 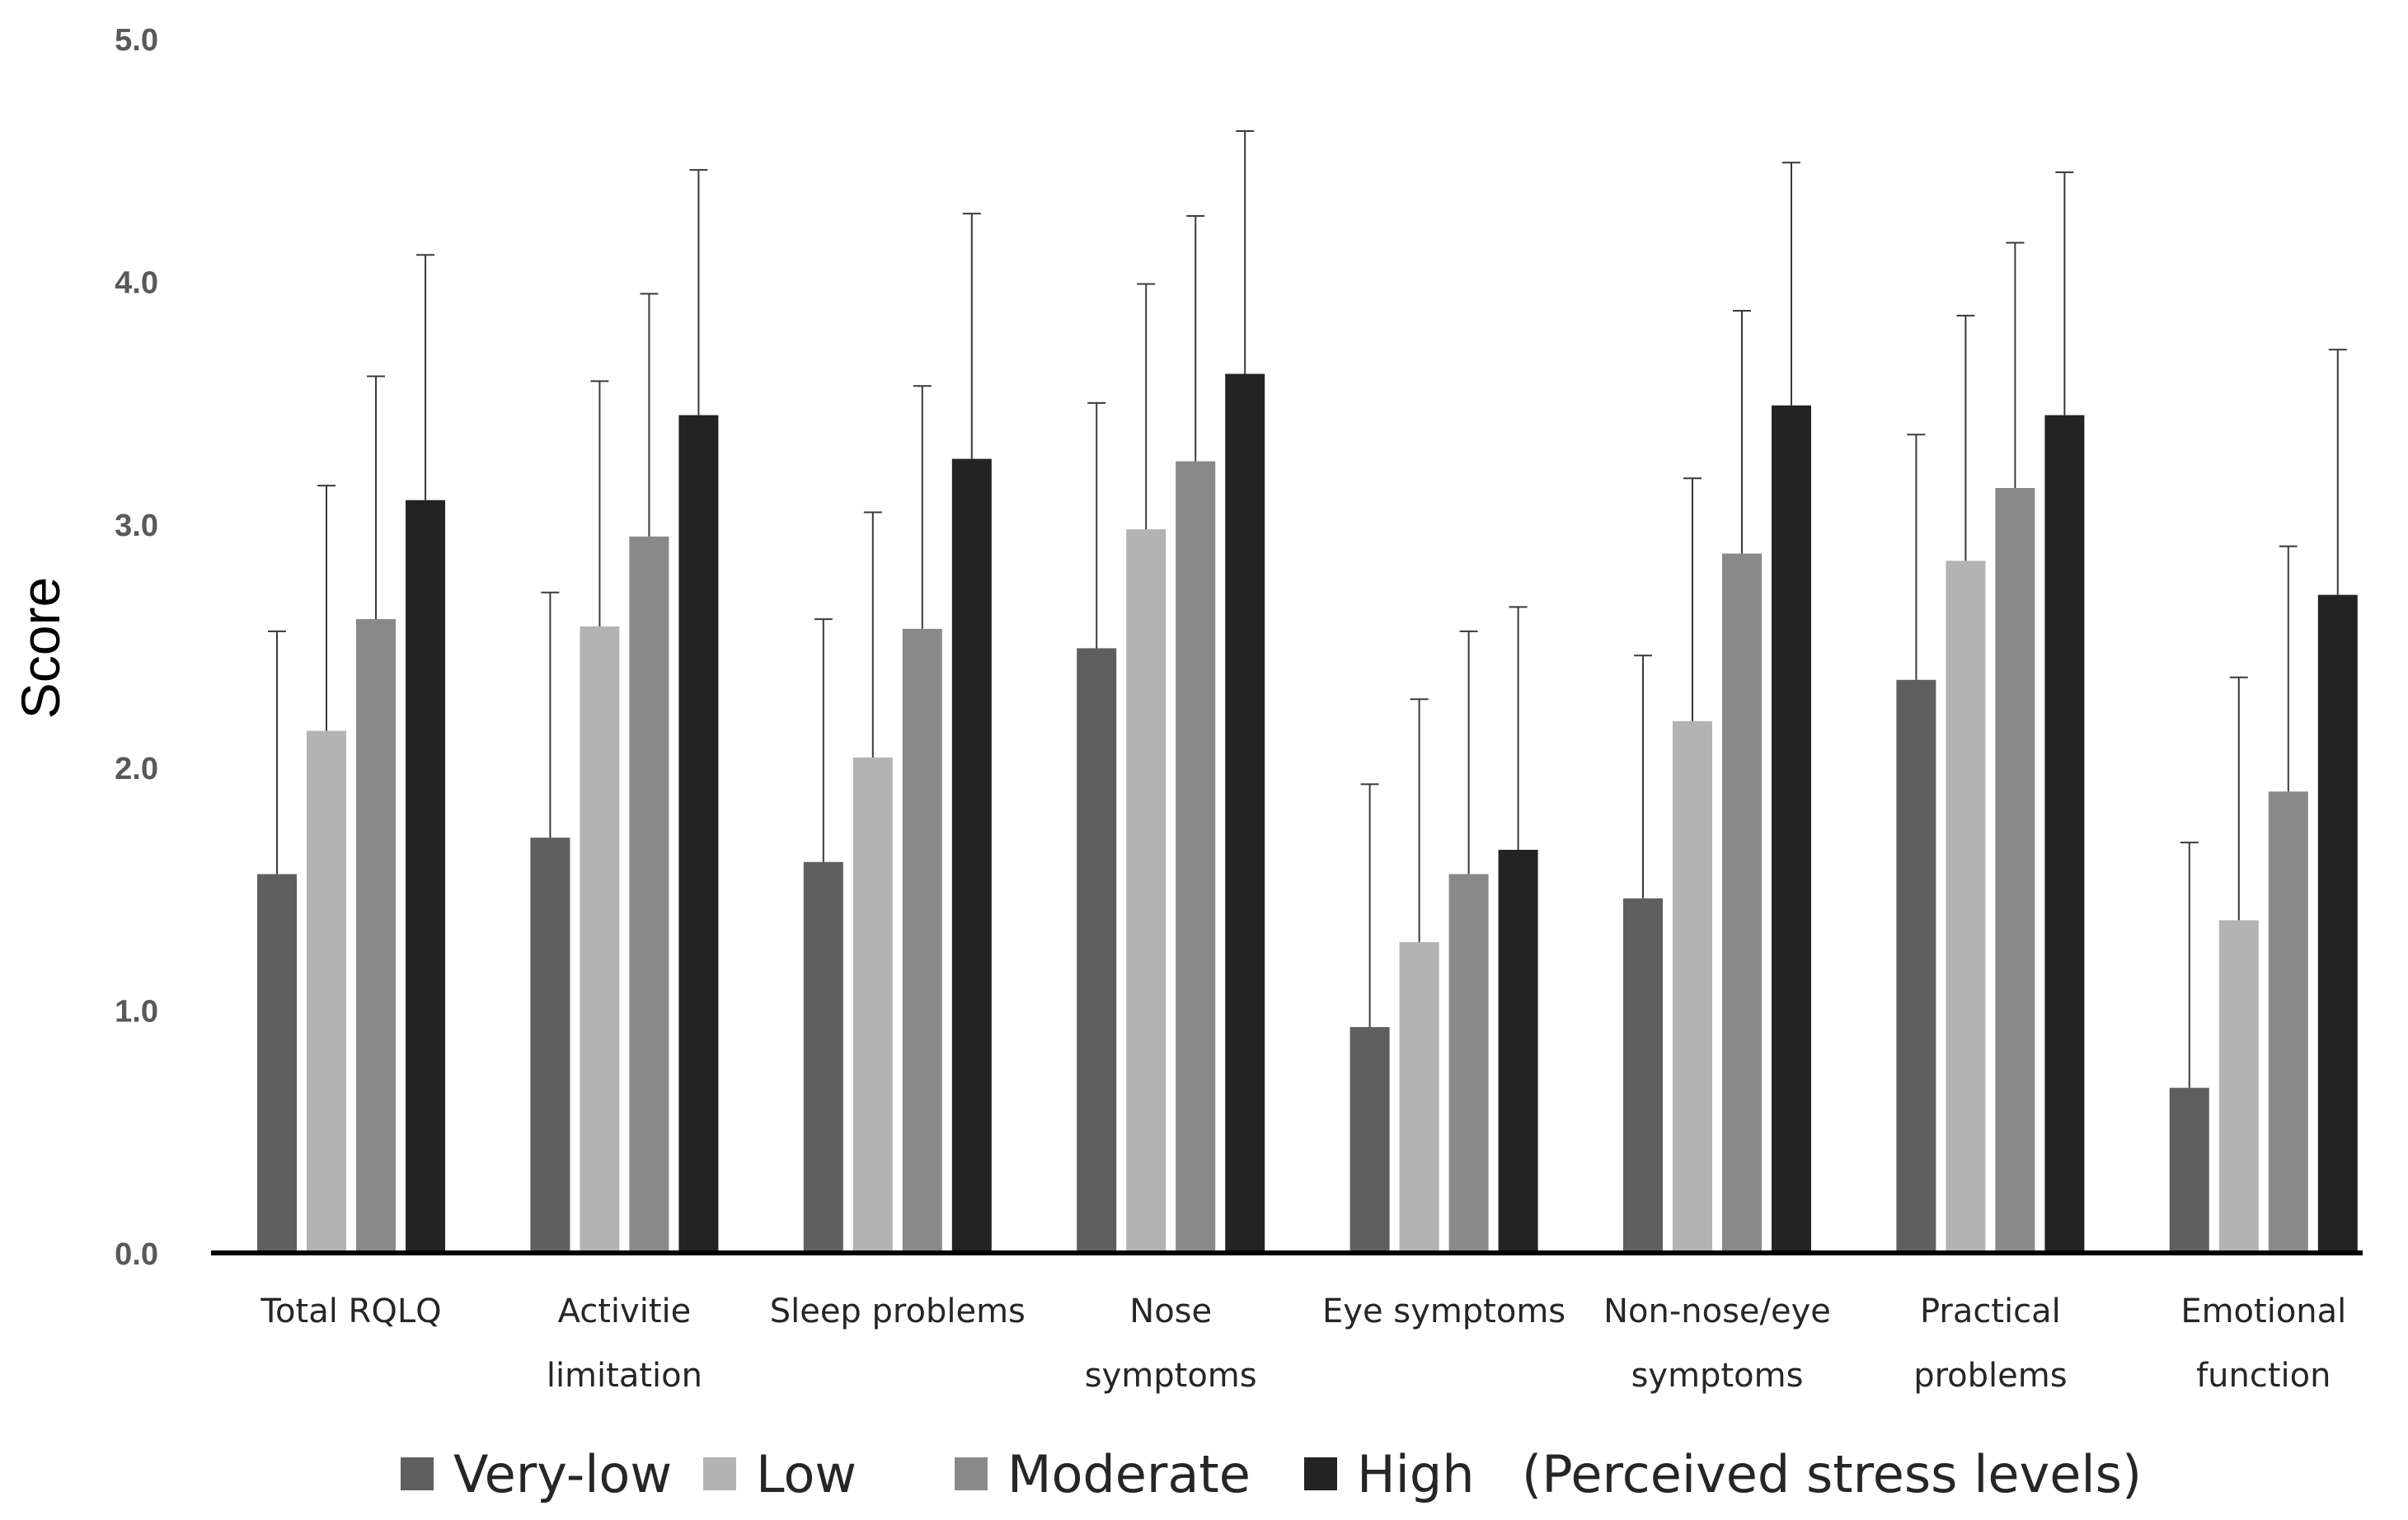 I want to click on legend-label: Very-low, so click(x=562, y=1474).